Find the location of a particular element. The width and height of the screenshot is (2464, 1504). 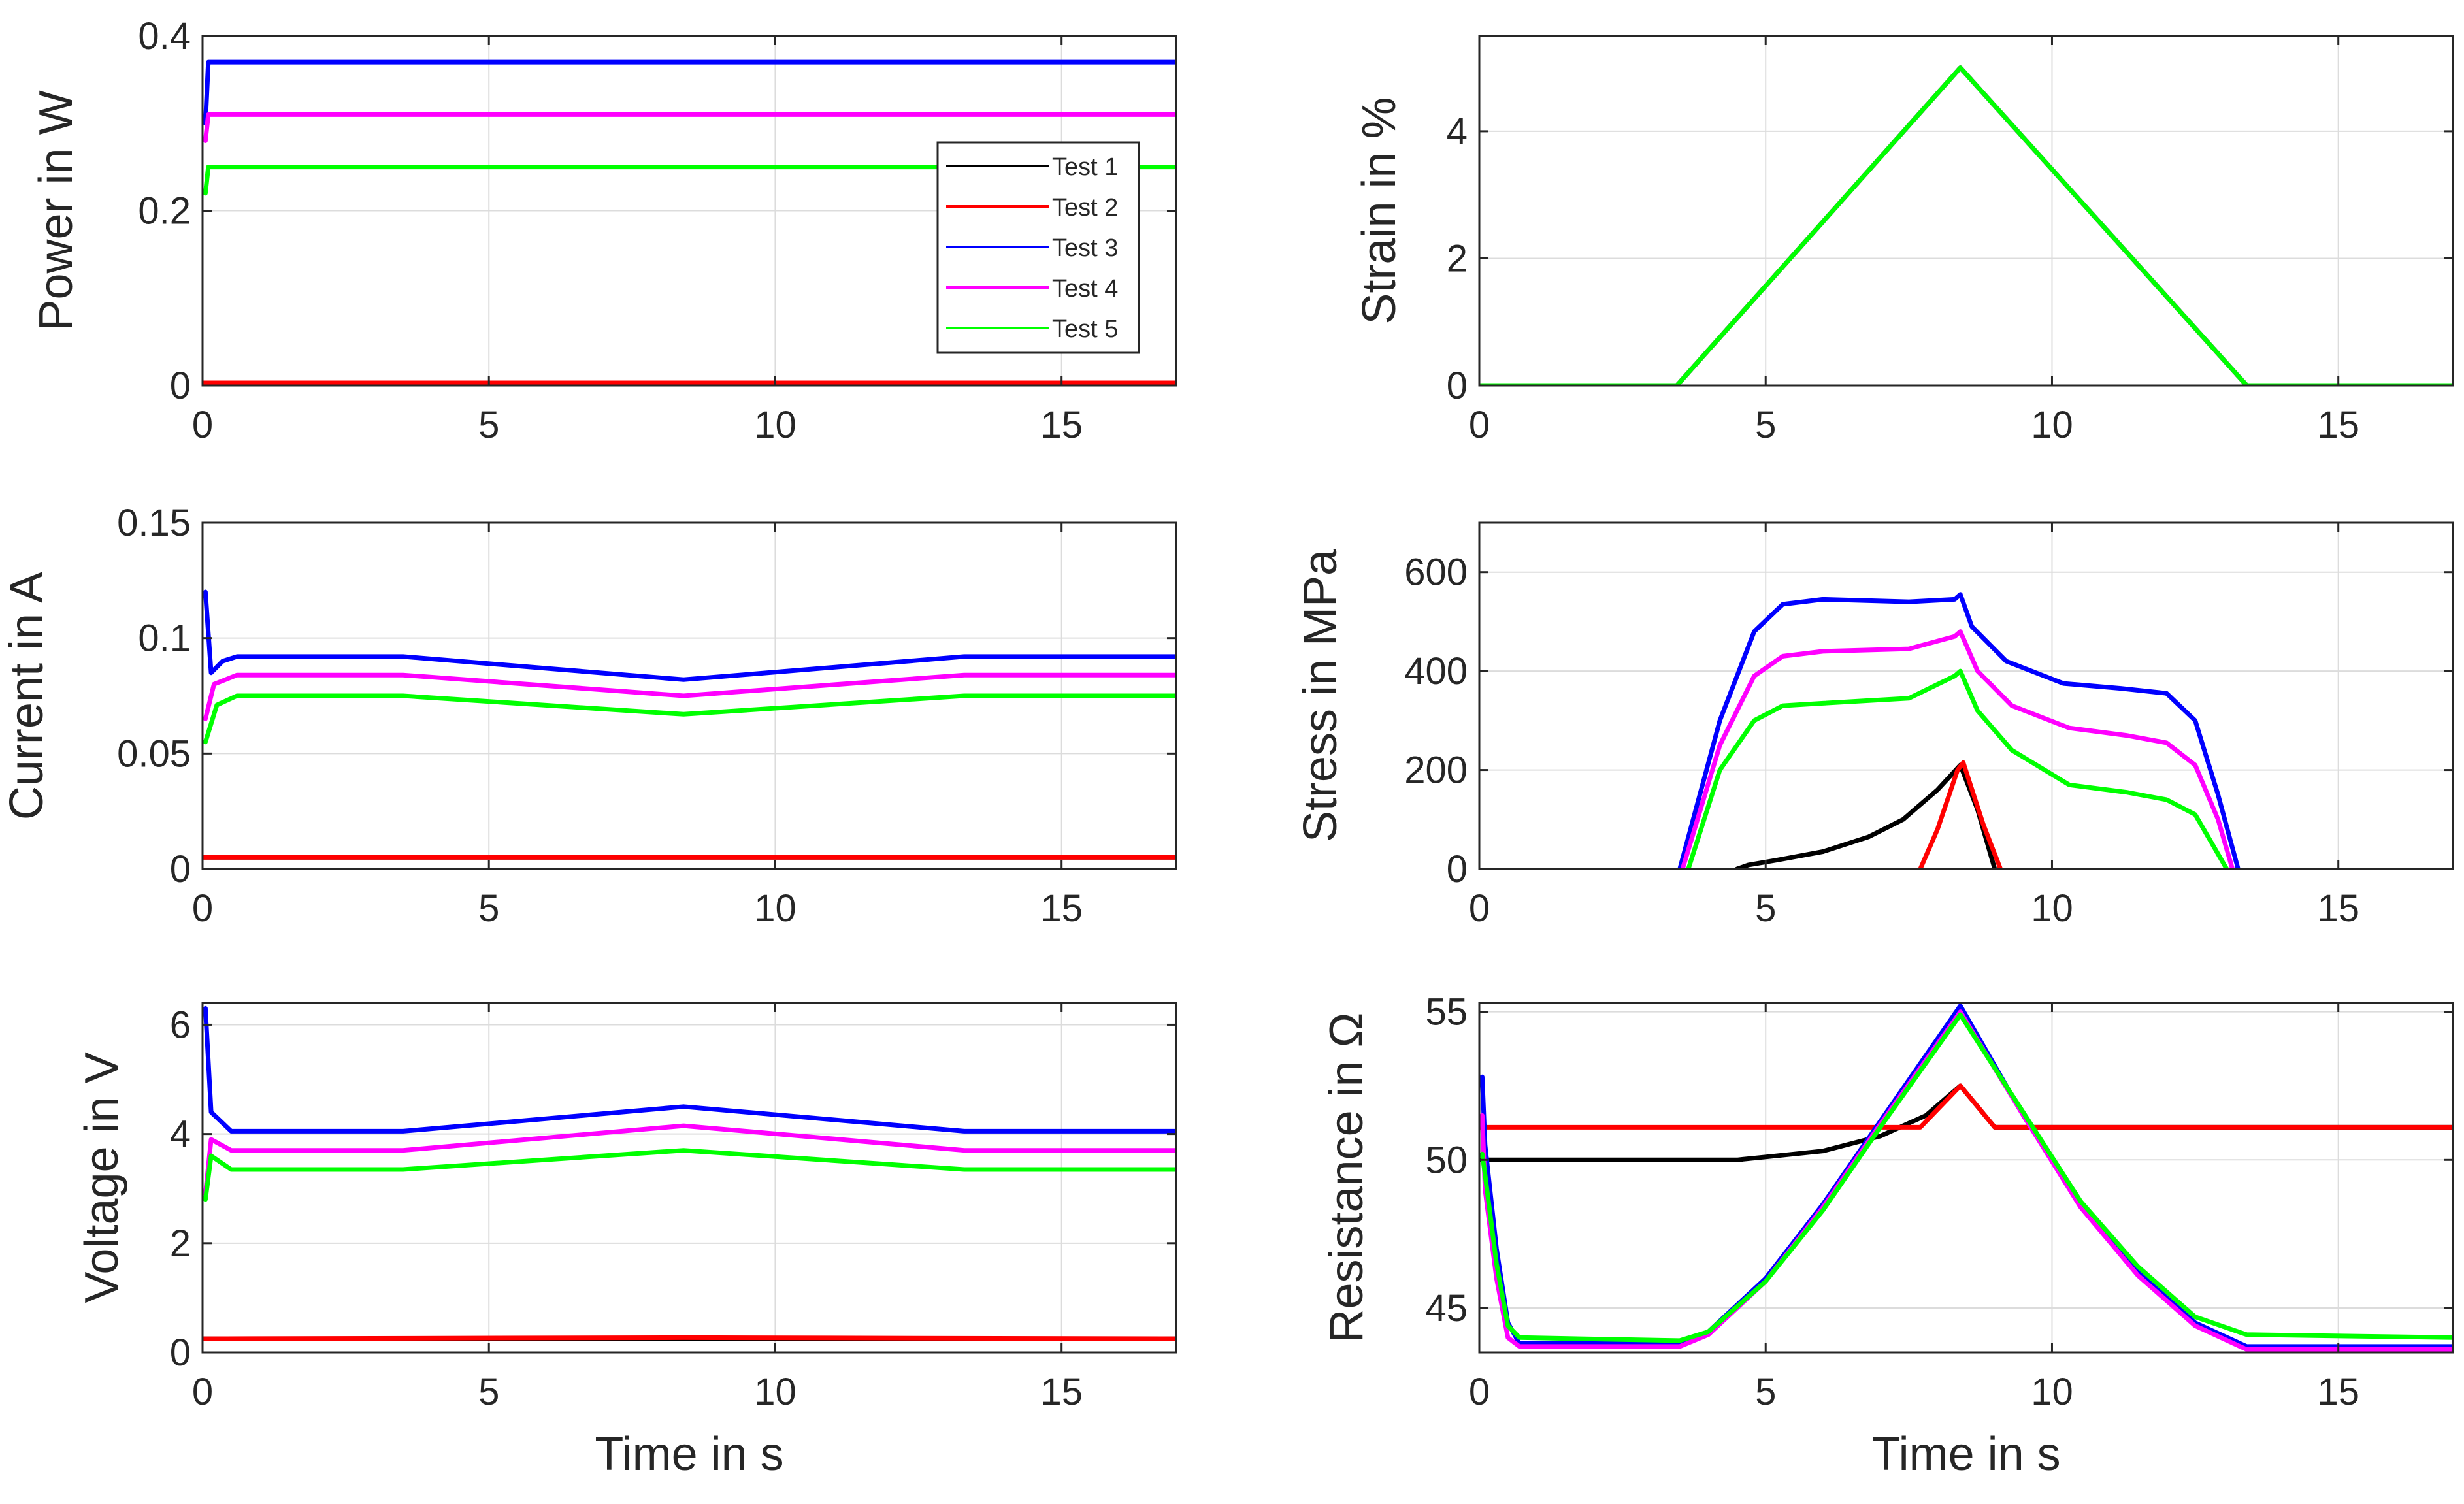

stress-chart: 0 5 10 15 0 200 400 600 Stress in MPa is located at coordinates (1874, 725).